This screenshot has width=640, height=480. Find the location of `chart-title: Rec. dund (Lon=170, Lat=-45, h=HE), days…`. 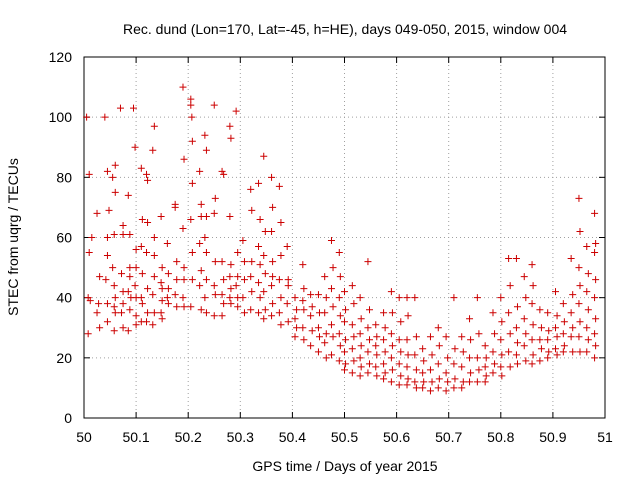

chart-title: Rec. dund (Lon=170, Lat=-45, h=HE), days… is located at coordinates (345, 29).